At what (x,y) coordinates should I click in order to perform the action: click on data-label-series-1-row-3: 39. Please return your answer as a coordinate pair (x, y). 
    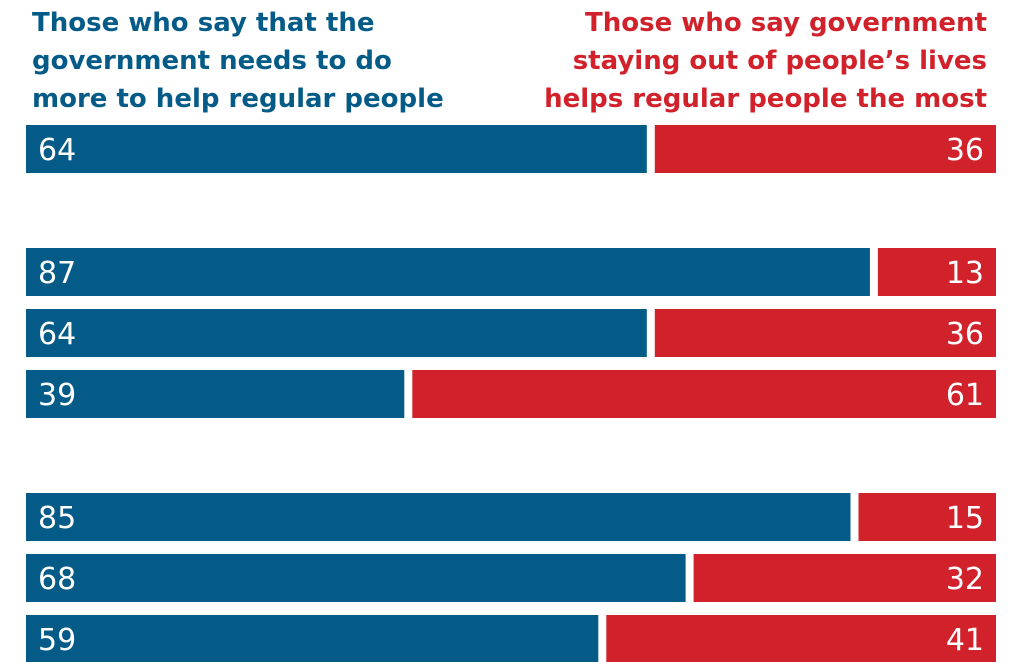
    Looking at the image, I should click on (57, 395).